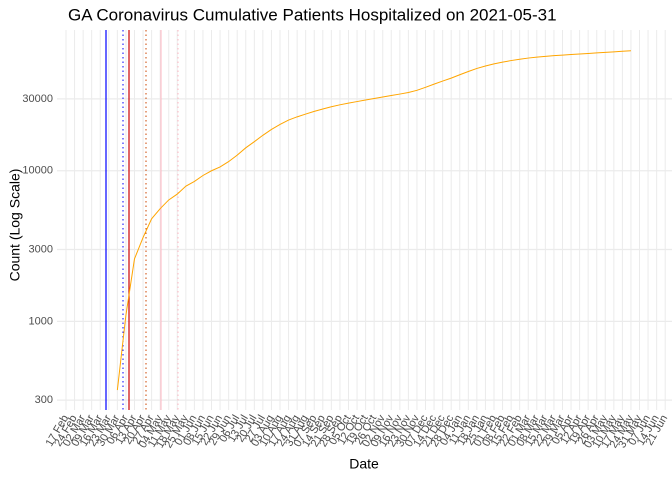  Describe the element at coordinates (37, 99) in the screenshot. I see `y-tick-label: 30000` at that location.